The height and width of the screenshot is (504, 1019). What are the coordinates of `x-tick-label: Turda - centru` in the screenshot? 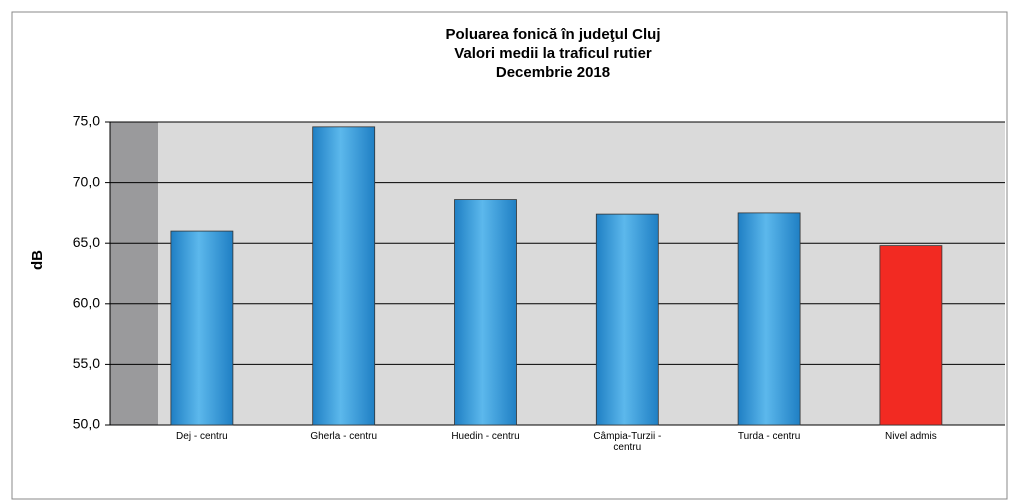 It's located at (769, 436).